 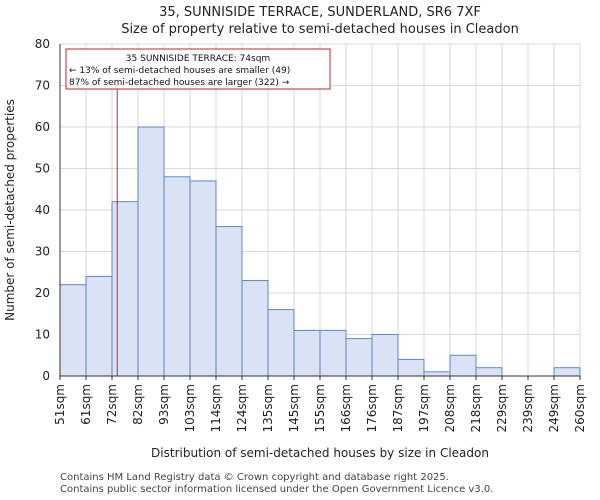 What do you see at coordinates (372, 408) in the screenshot?
I see `x-tick-label: 176sqm` at bounding box center [372, 408].